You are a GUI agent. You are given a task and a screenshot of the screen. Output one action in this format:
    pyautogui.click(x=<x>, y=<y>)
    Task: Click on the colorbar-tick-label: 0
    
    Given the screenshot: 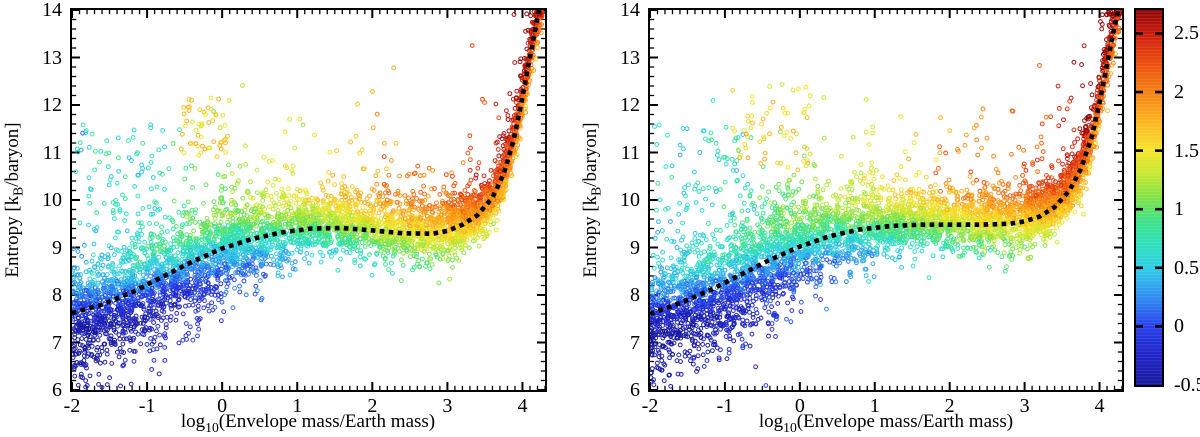 What is the action you would take?
    pyautogui.click(x=1179, y=326)
    